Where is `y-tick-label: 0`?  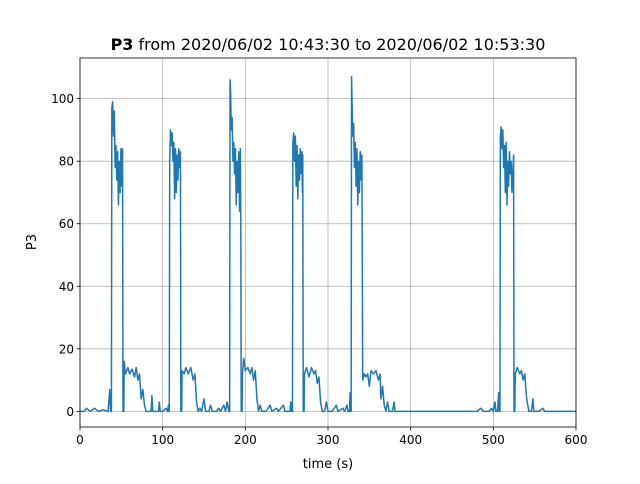
y-tick-label: 0 is located at coordinates (70, 412).